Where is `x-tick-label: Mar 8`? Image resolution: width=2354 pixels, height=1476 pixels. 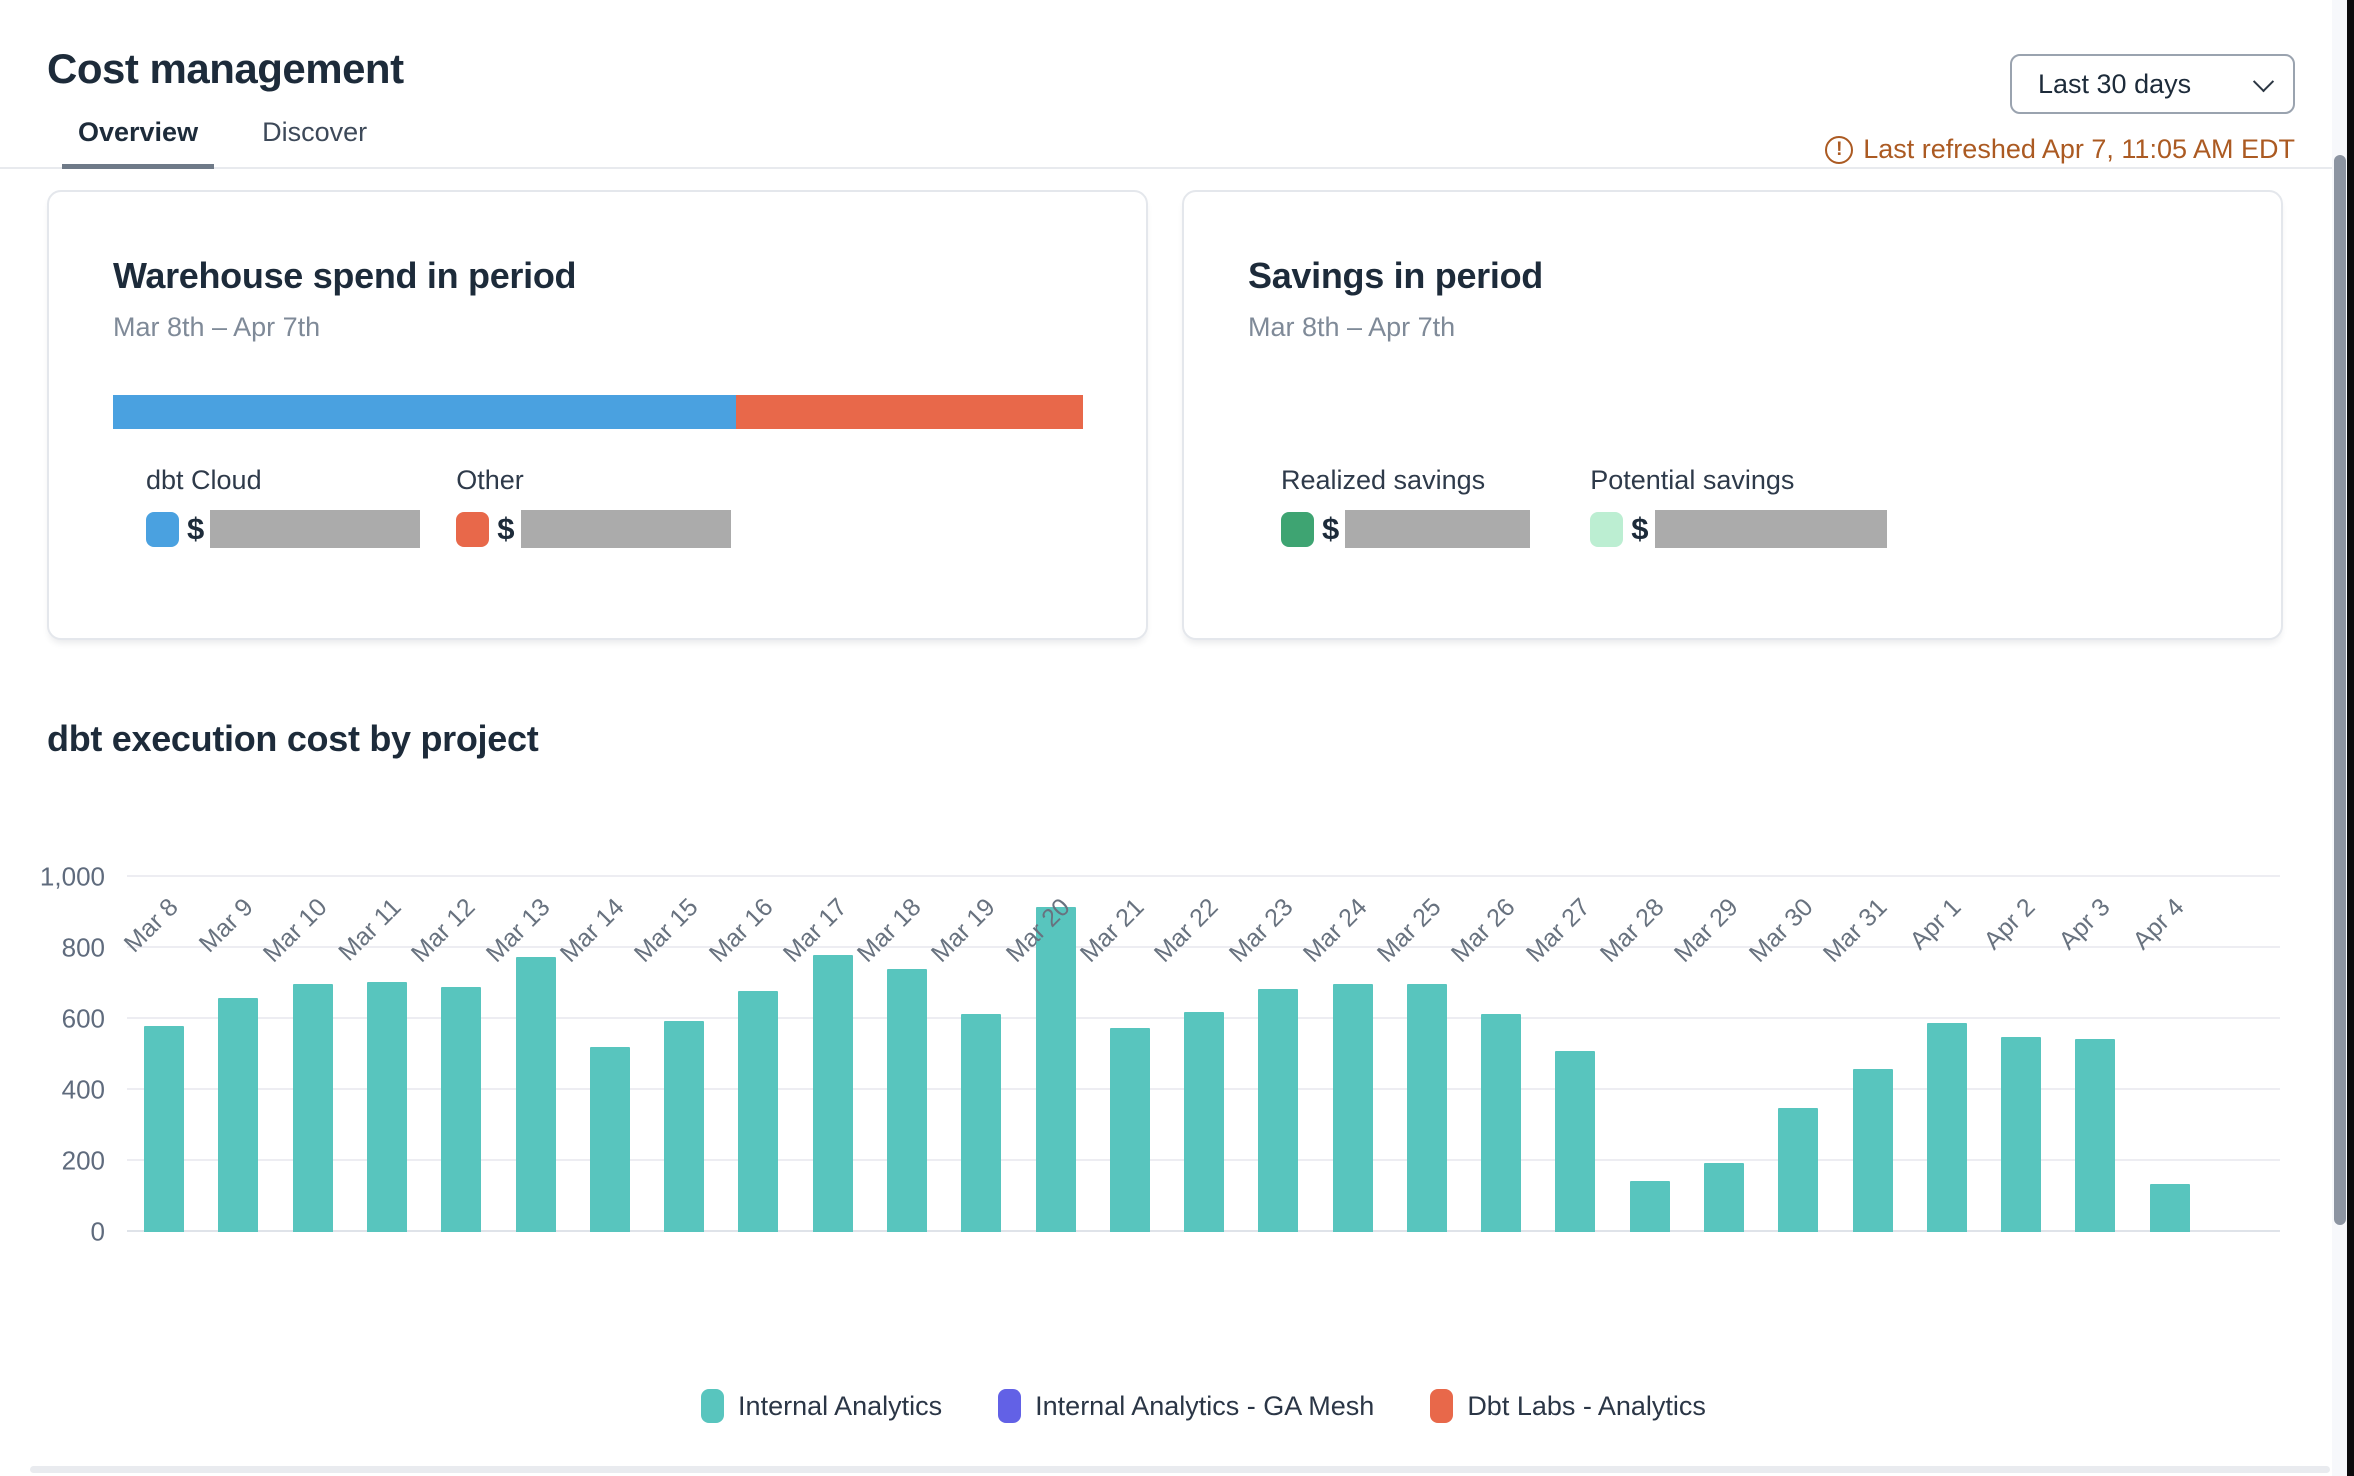
x-tick-label: Mar 8 is located at coordinates (151, 925).